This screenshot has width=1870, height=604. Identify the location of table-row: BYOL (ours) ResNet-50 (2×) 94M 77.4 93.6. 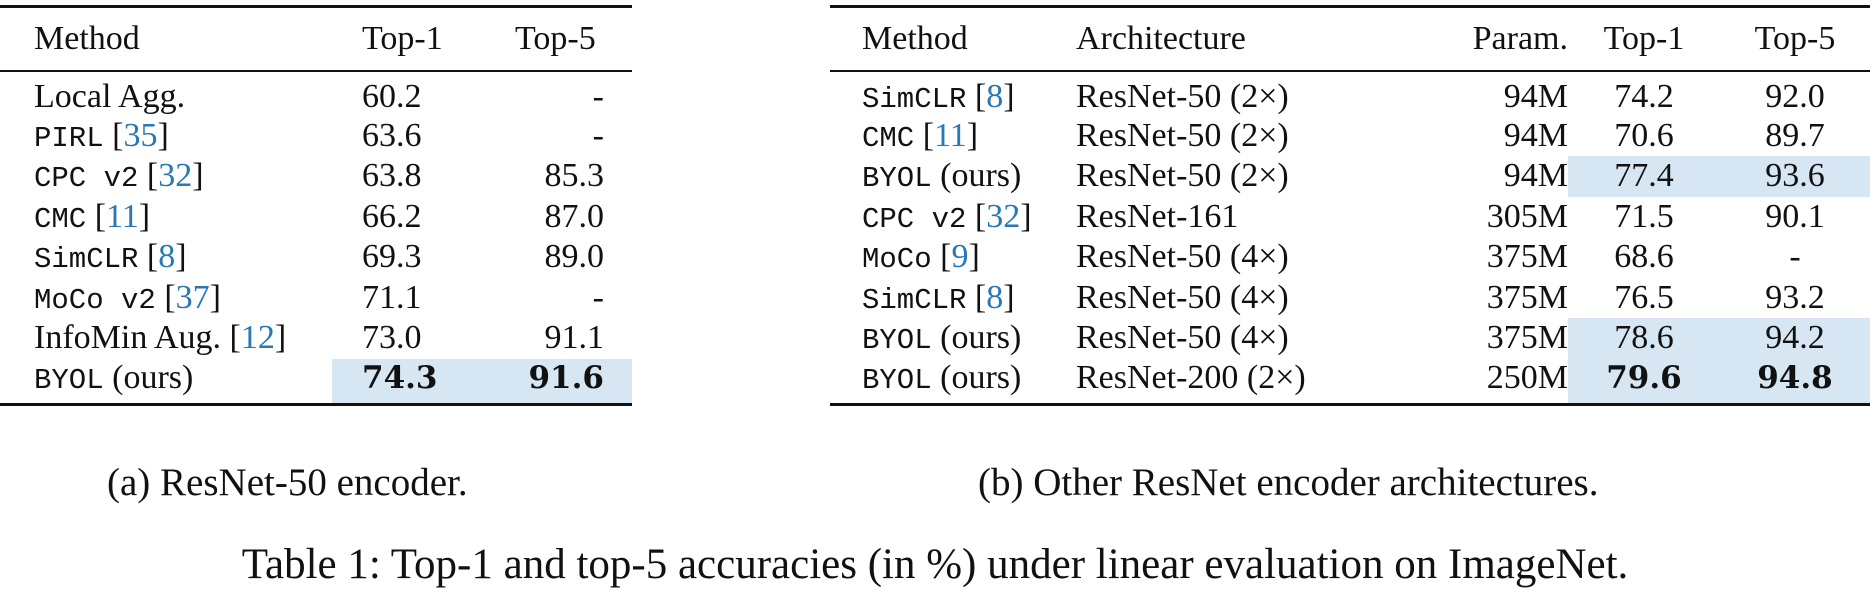
(1350, 176).